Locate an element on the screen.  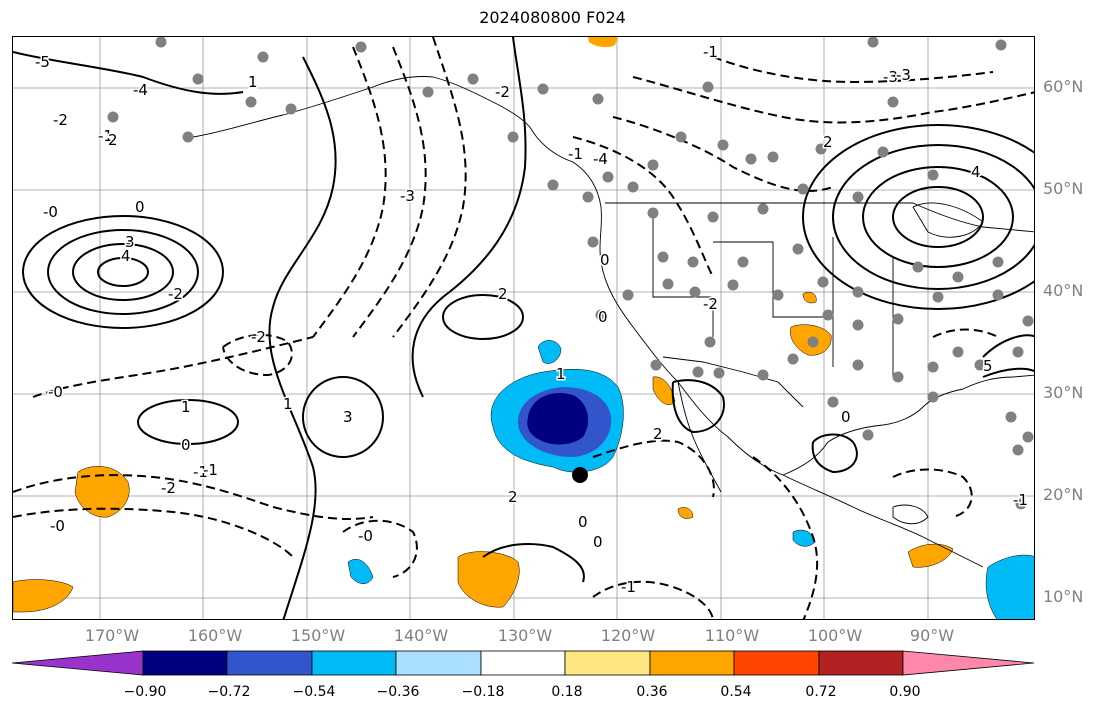
yucatan is located at coordinates (910, 514).